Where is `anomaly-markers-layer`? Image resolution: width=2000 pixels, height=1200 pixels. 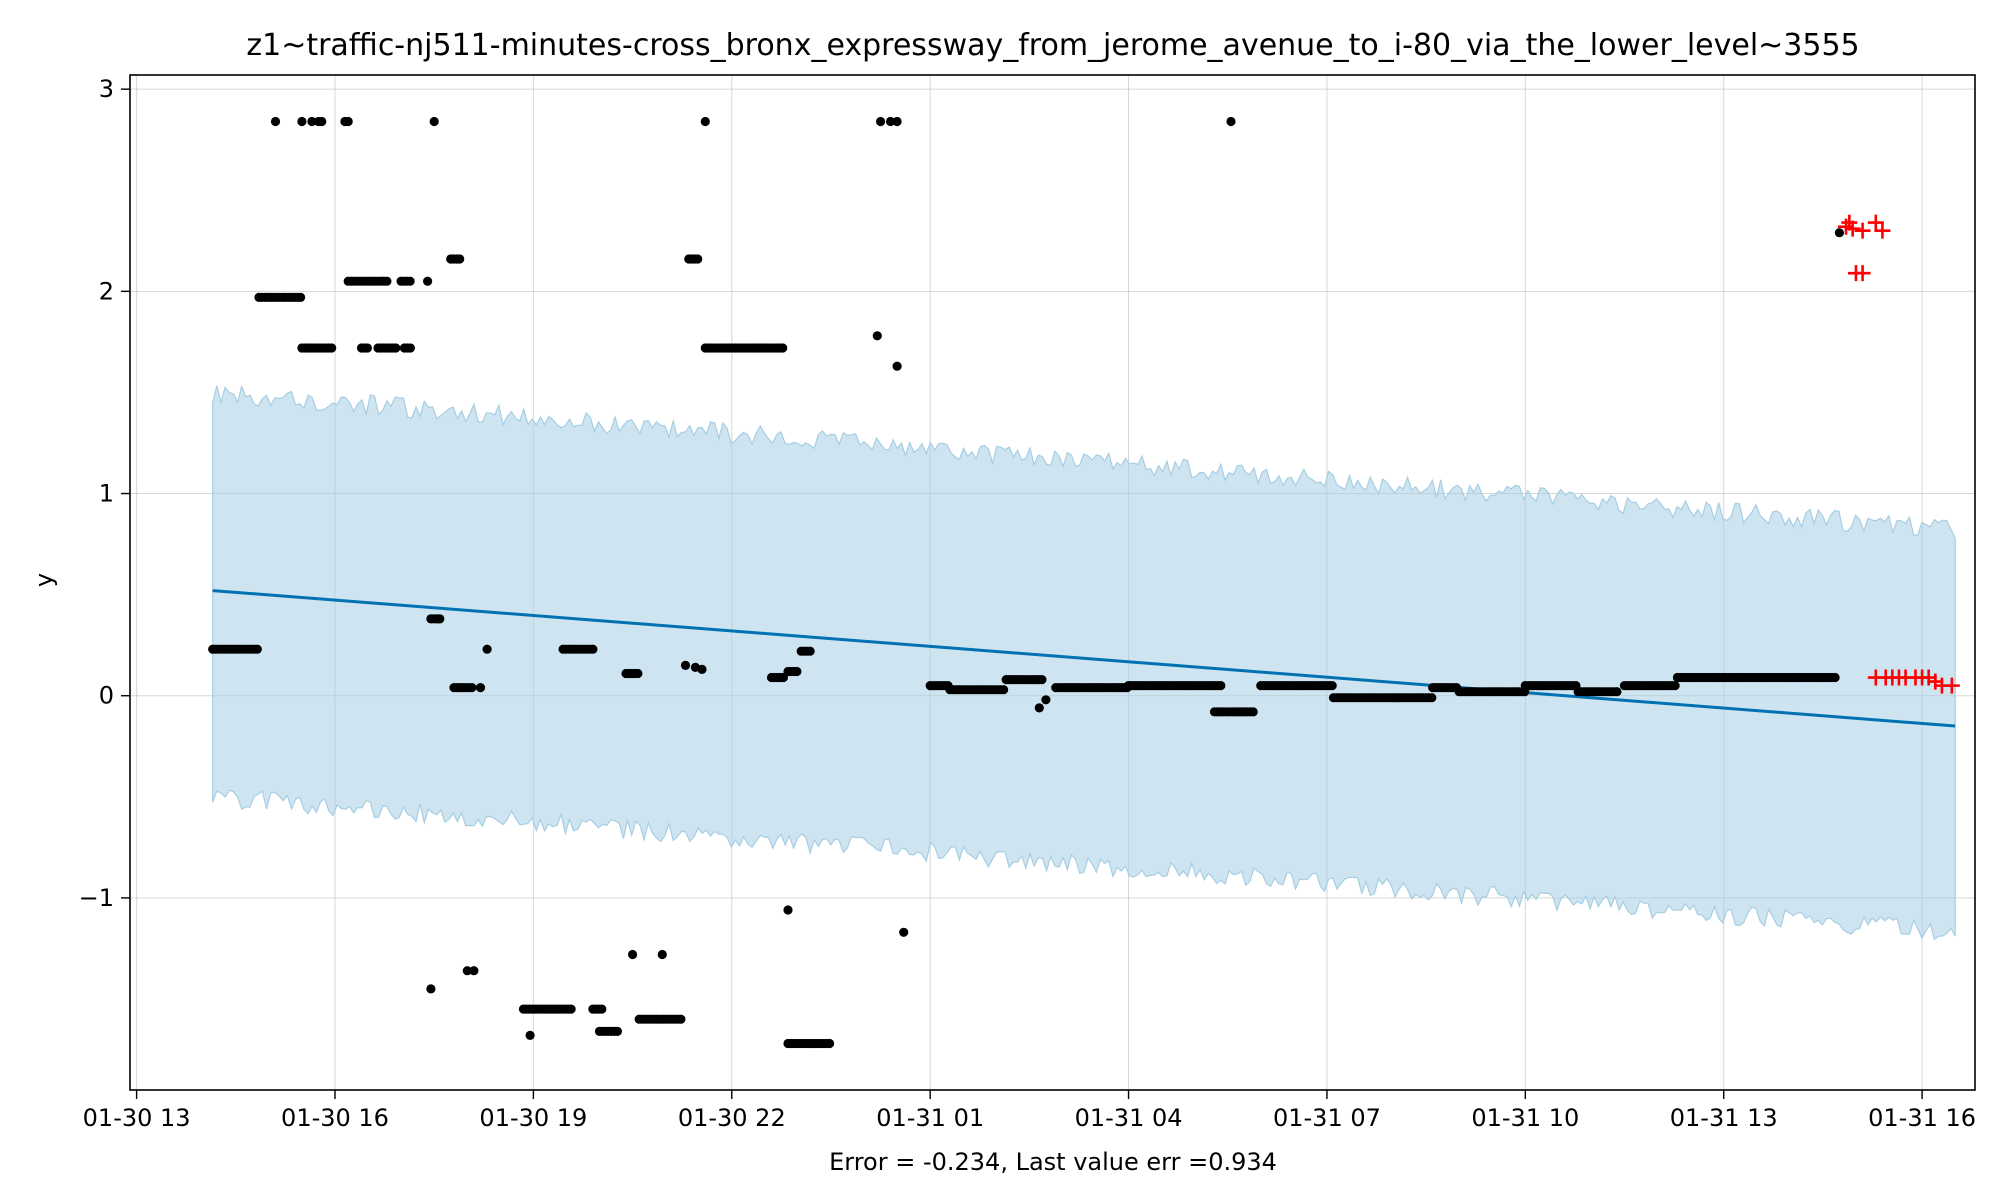 anomaly-markers-layer is located at coordinates (1899, 454).